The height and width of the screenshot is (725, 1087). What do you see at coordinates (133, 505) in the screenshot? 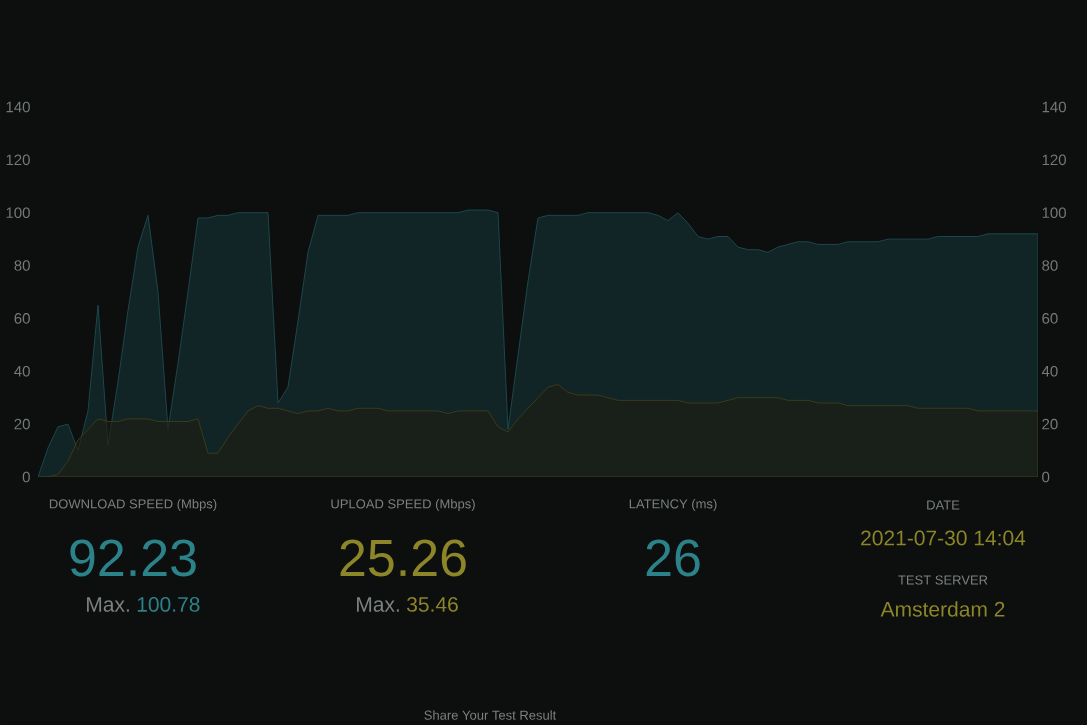
I see `text: DOWNLOAD SPEED (Mbps)` at bounding box center [133, 505].